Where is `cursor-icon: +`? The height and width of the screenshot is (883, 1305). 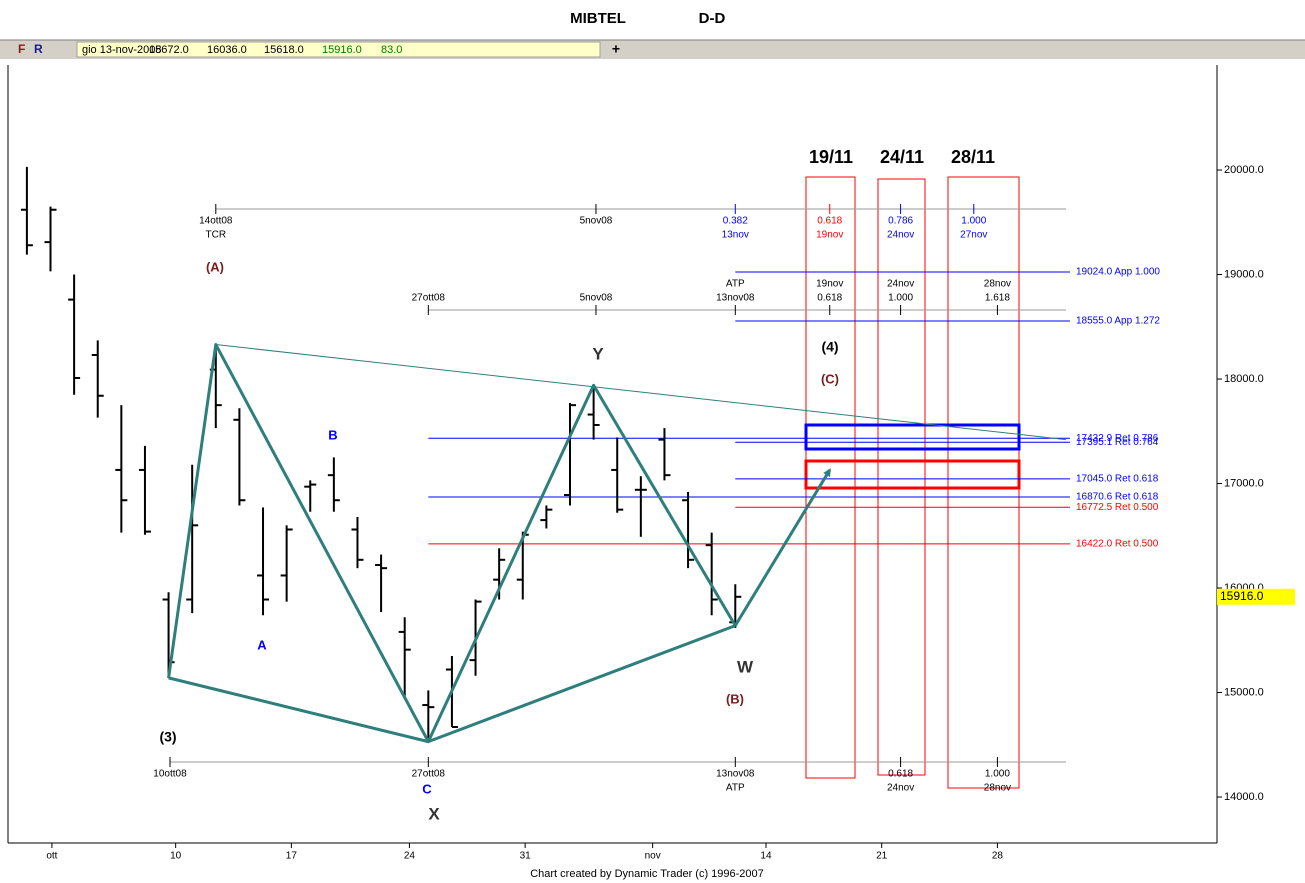
cursor-icon: + is located at coordinates (616, 49).